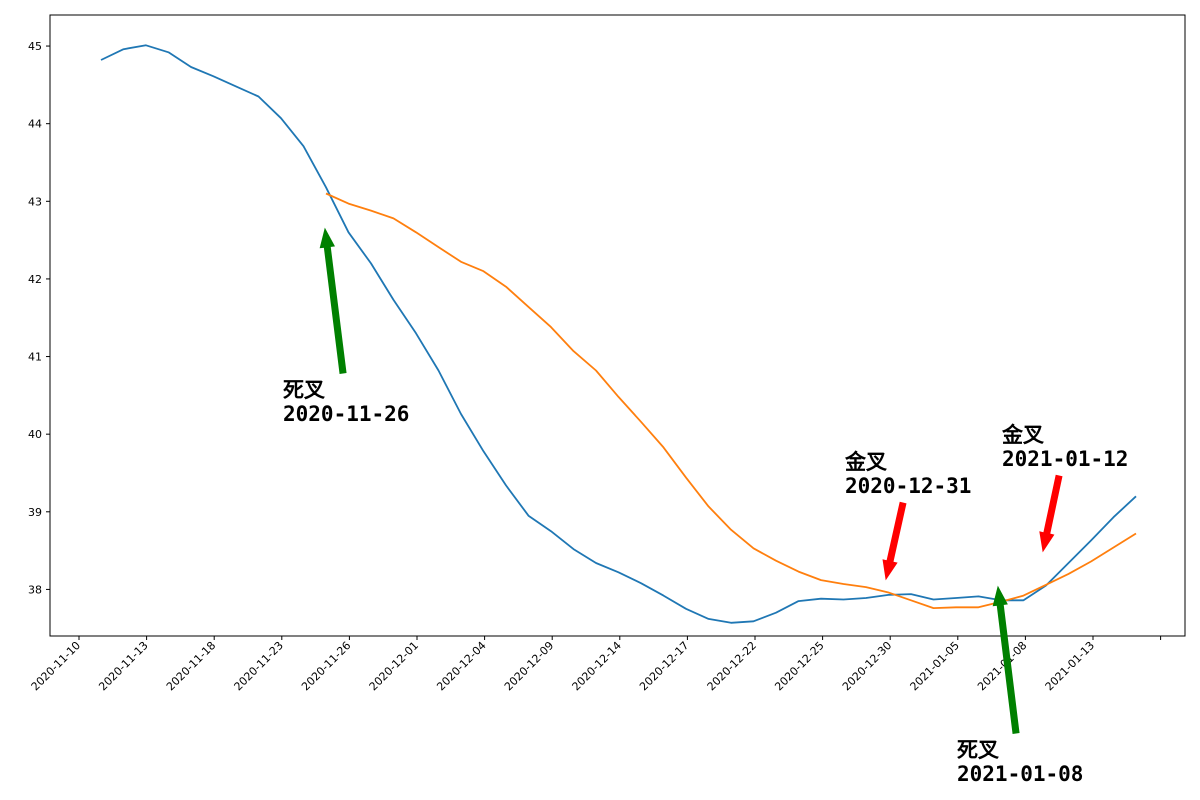  I want to click on x-tick-label: 2020-12-30, so click(867, 666).